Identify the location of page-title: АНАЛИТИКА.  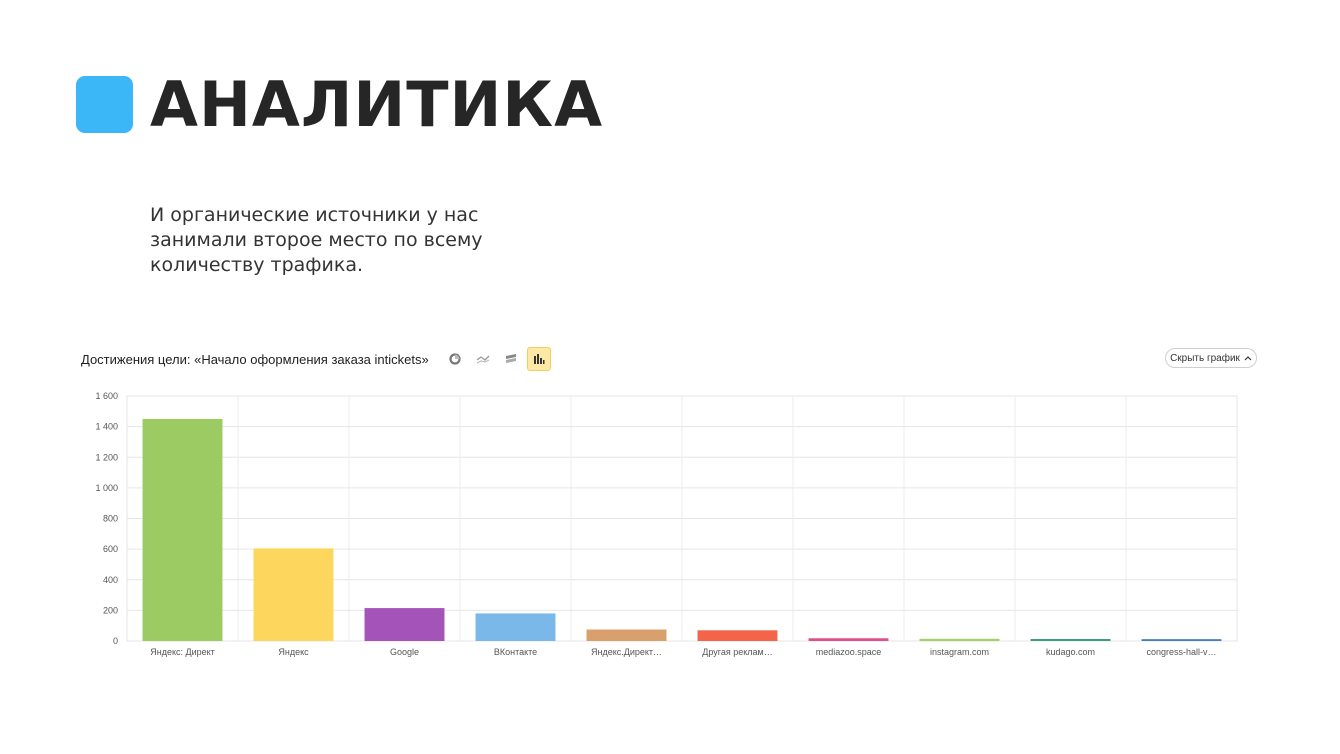
(377, 104).